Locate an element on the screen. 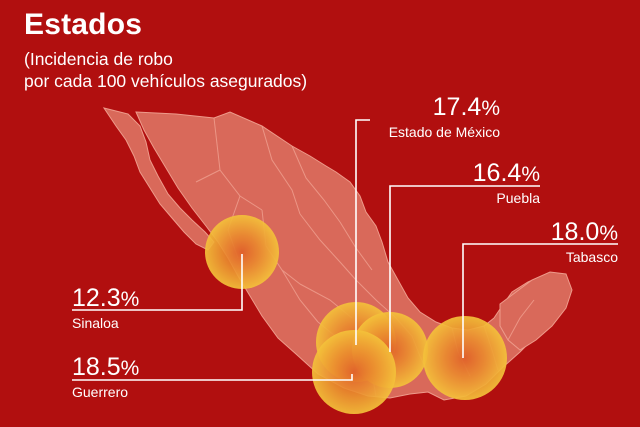 Image resolution: width=640 pixels, height=427 pixels. label-guerrero: 18.5% Guerrero is located at coordinates (142, 377).